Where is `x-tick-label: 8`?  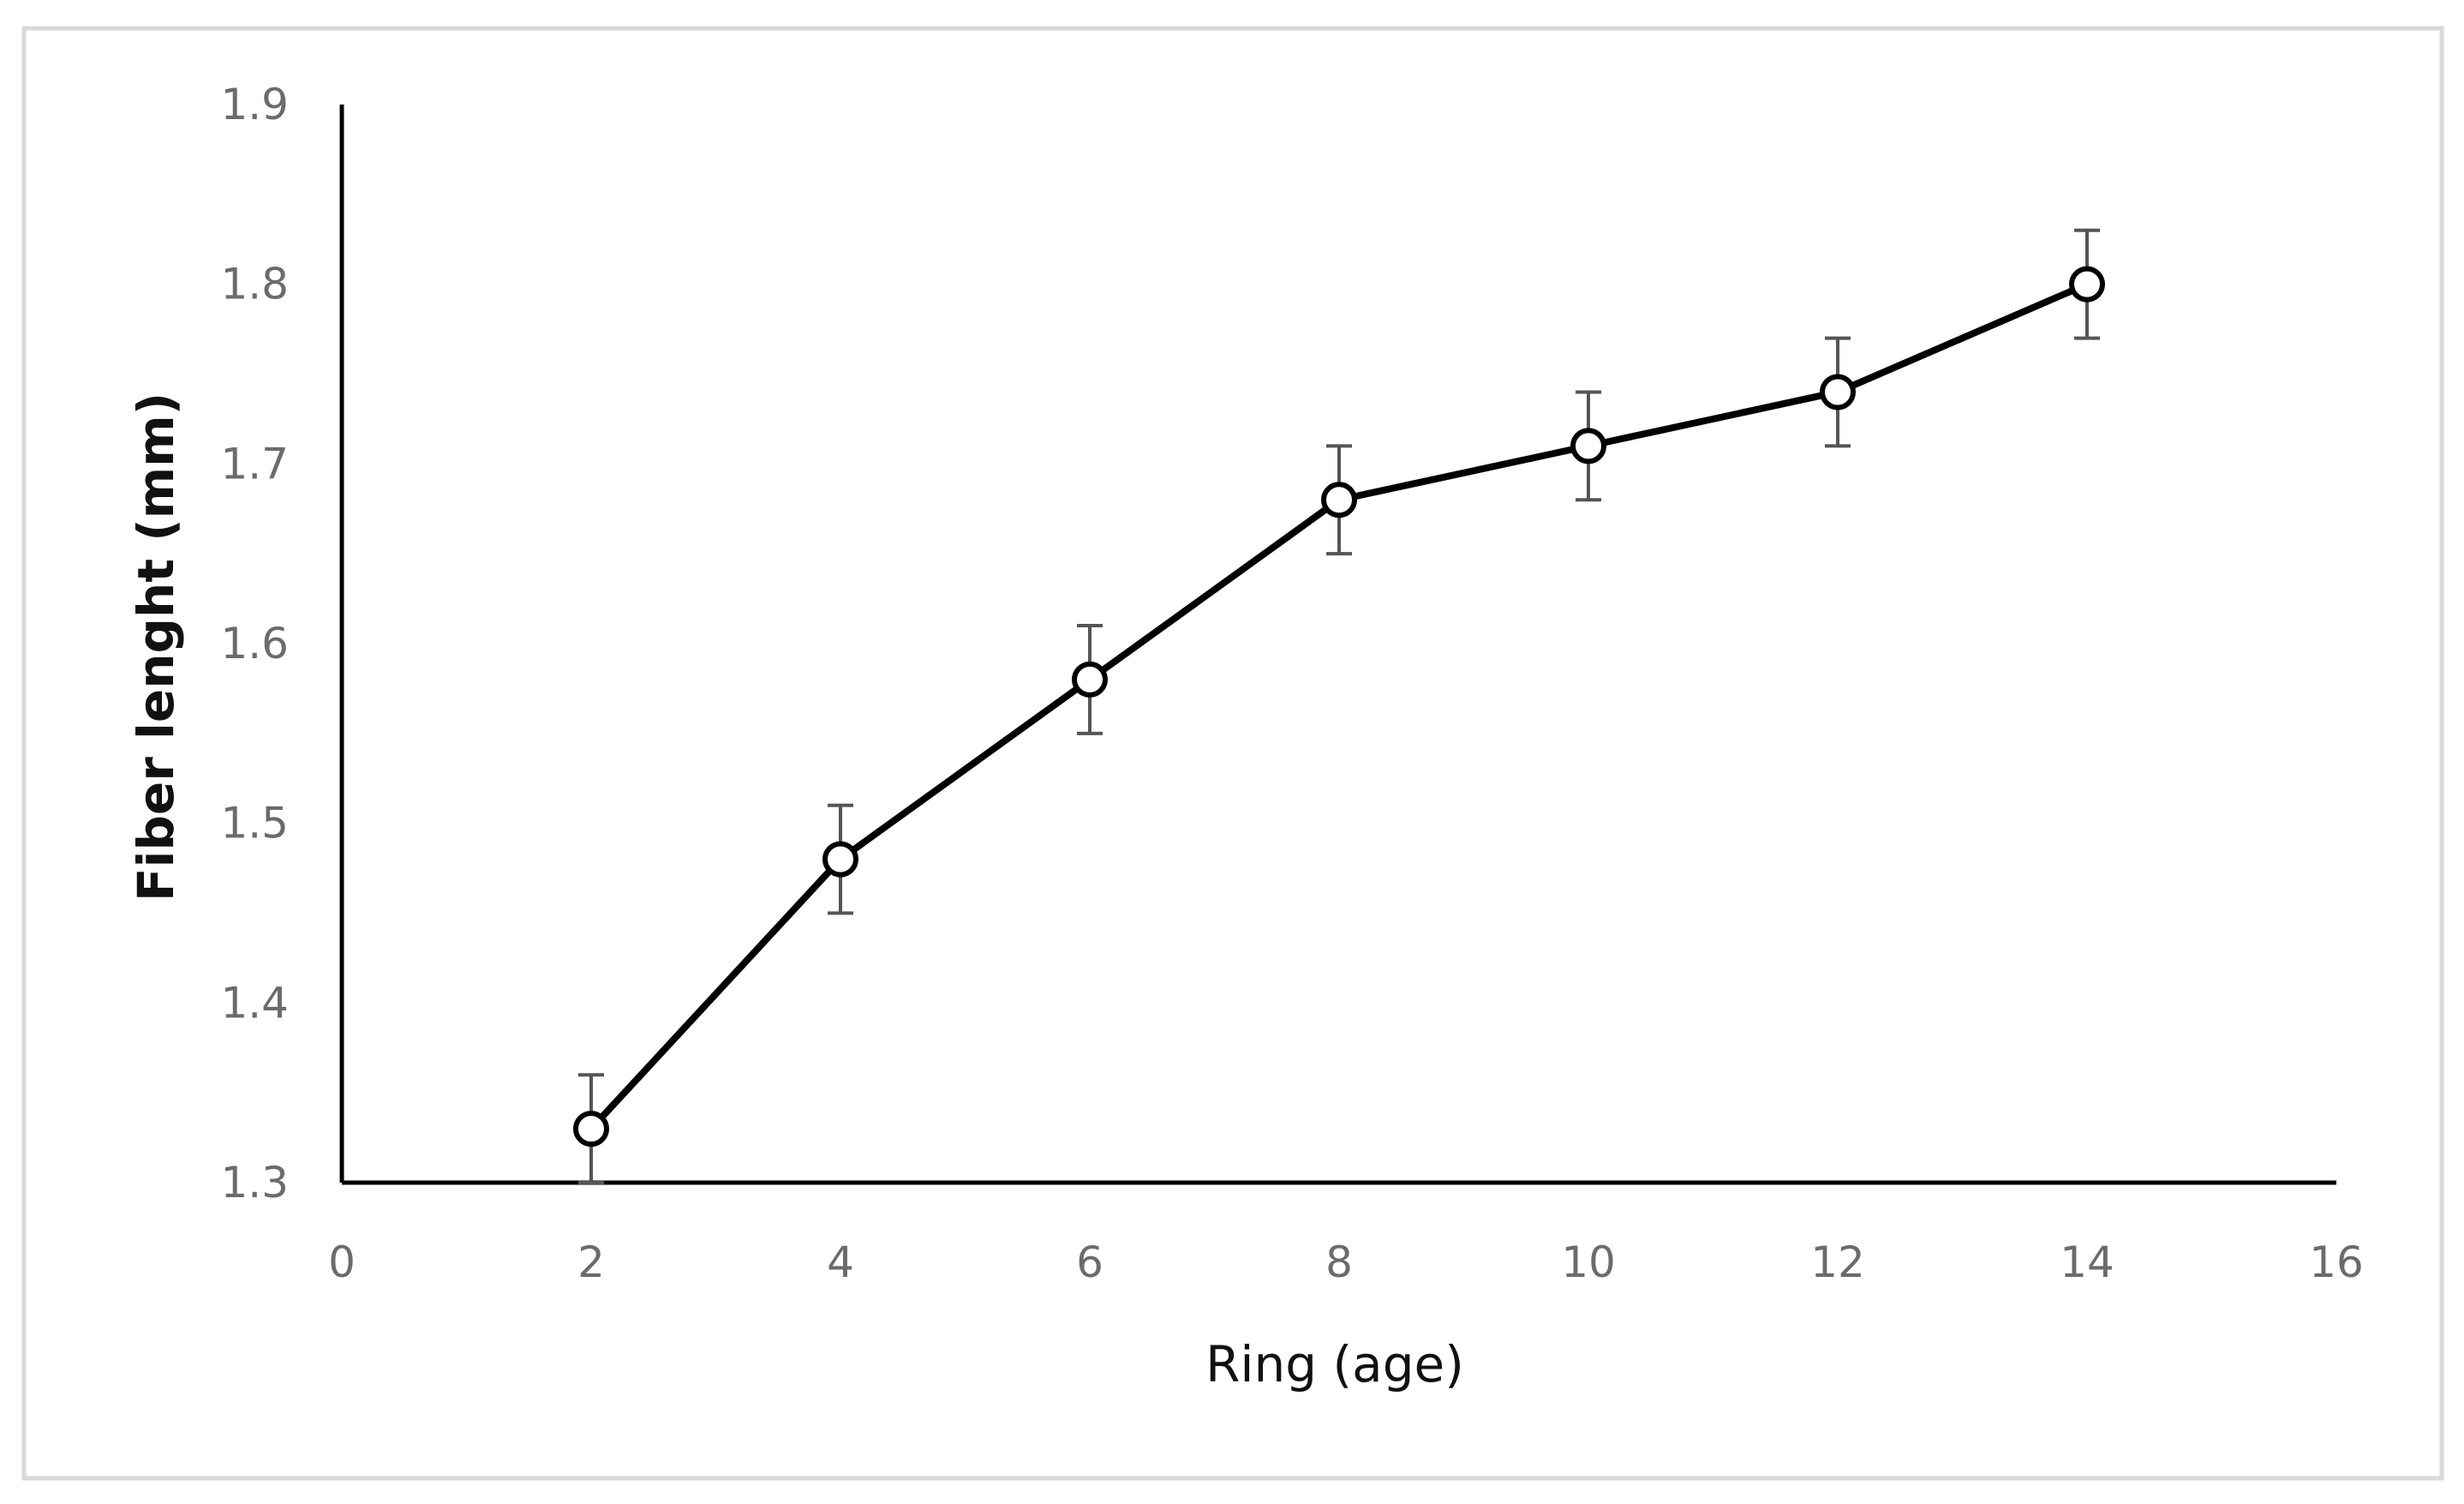 x-tick-label: 8 is located at coordinates (1339, 1262).